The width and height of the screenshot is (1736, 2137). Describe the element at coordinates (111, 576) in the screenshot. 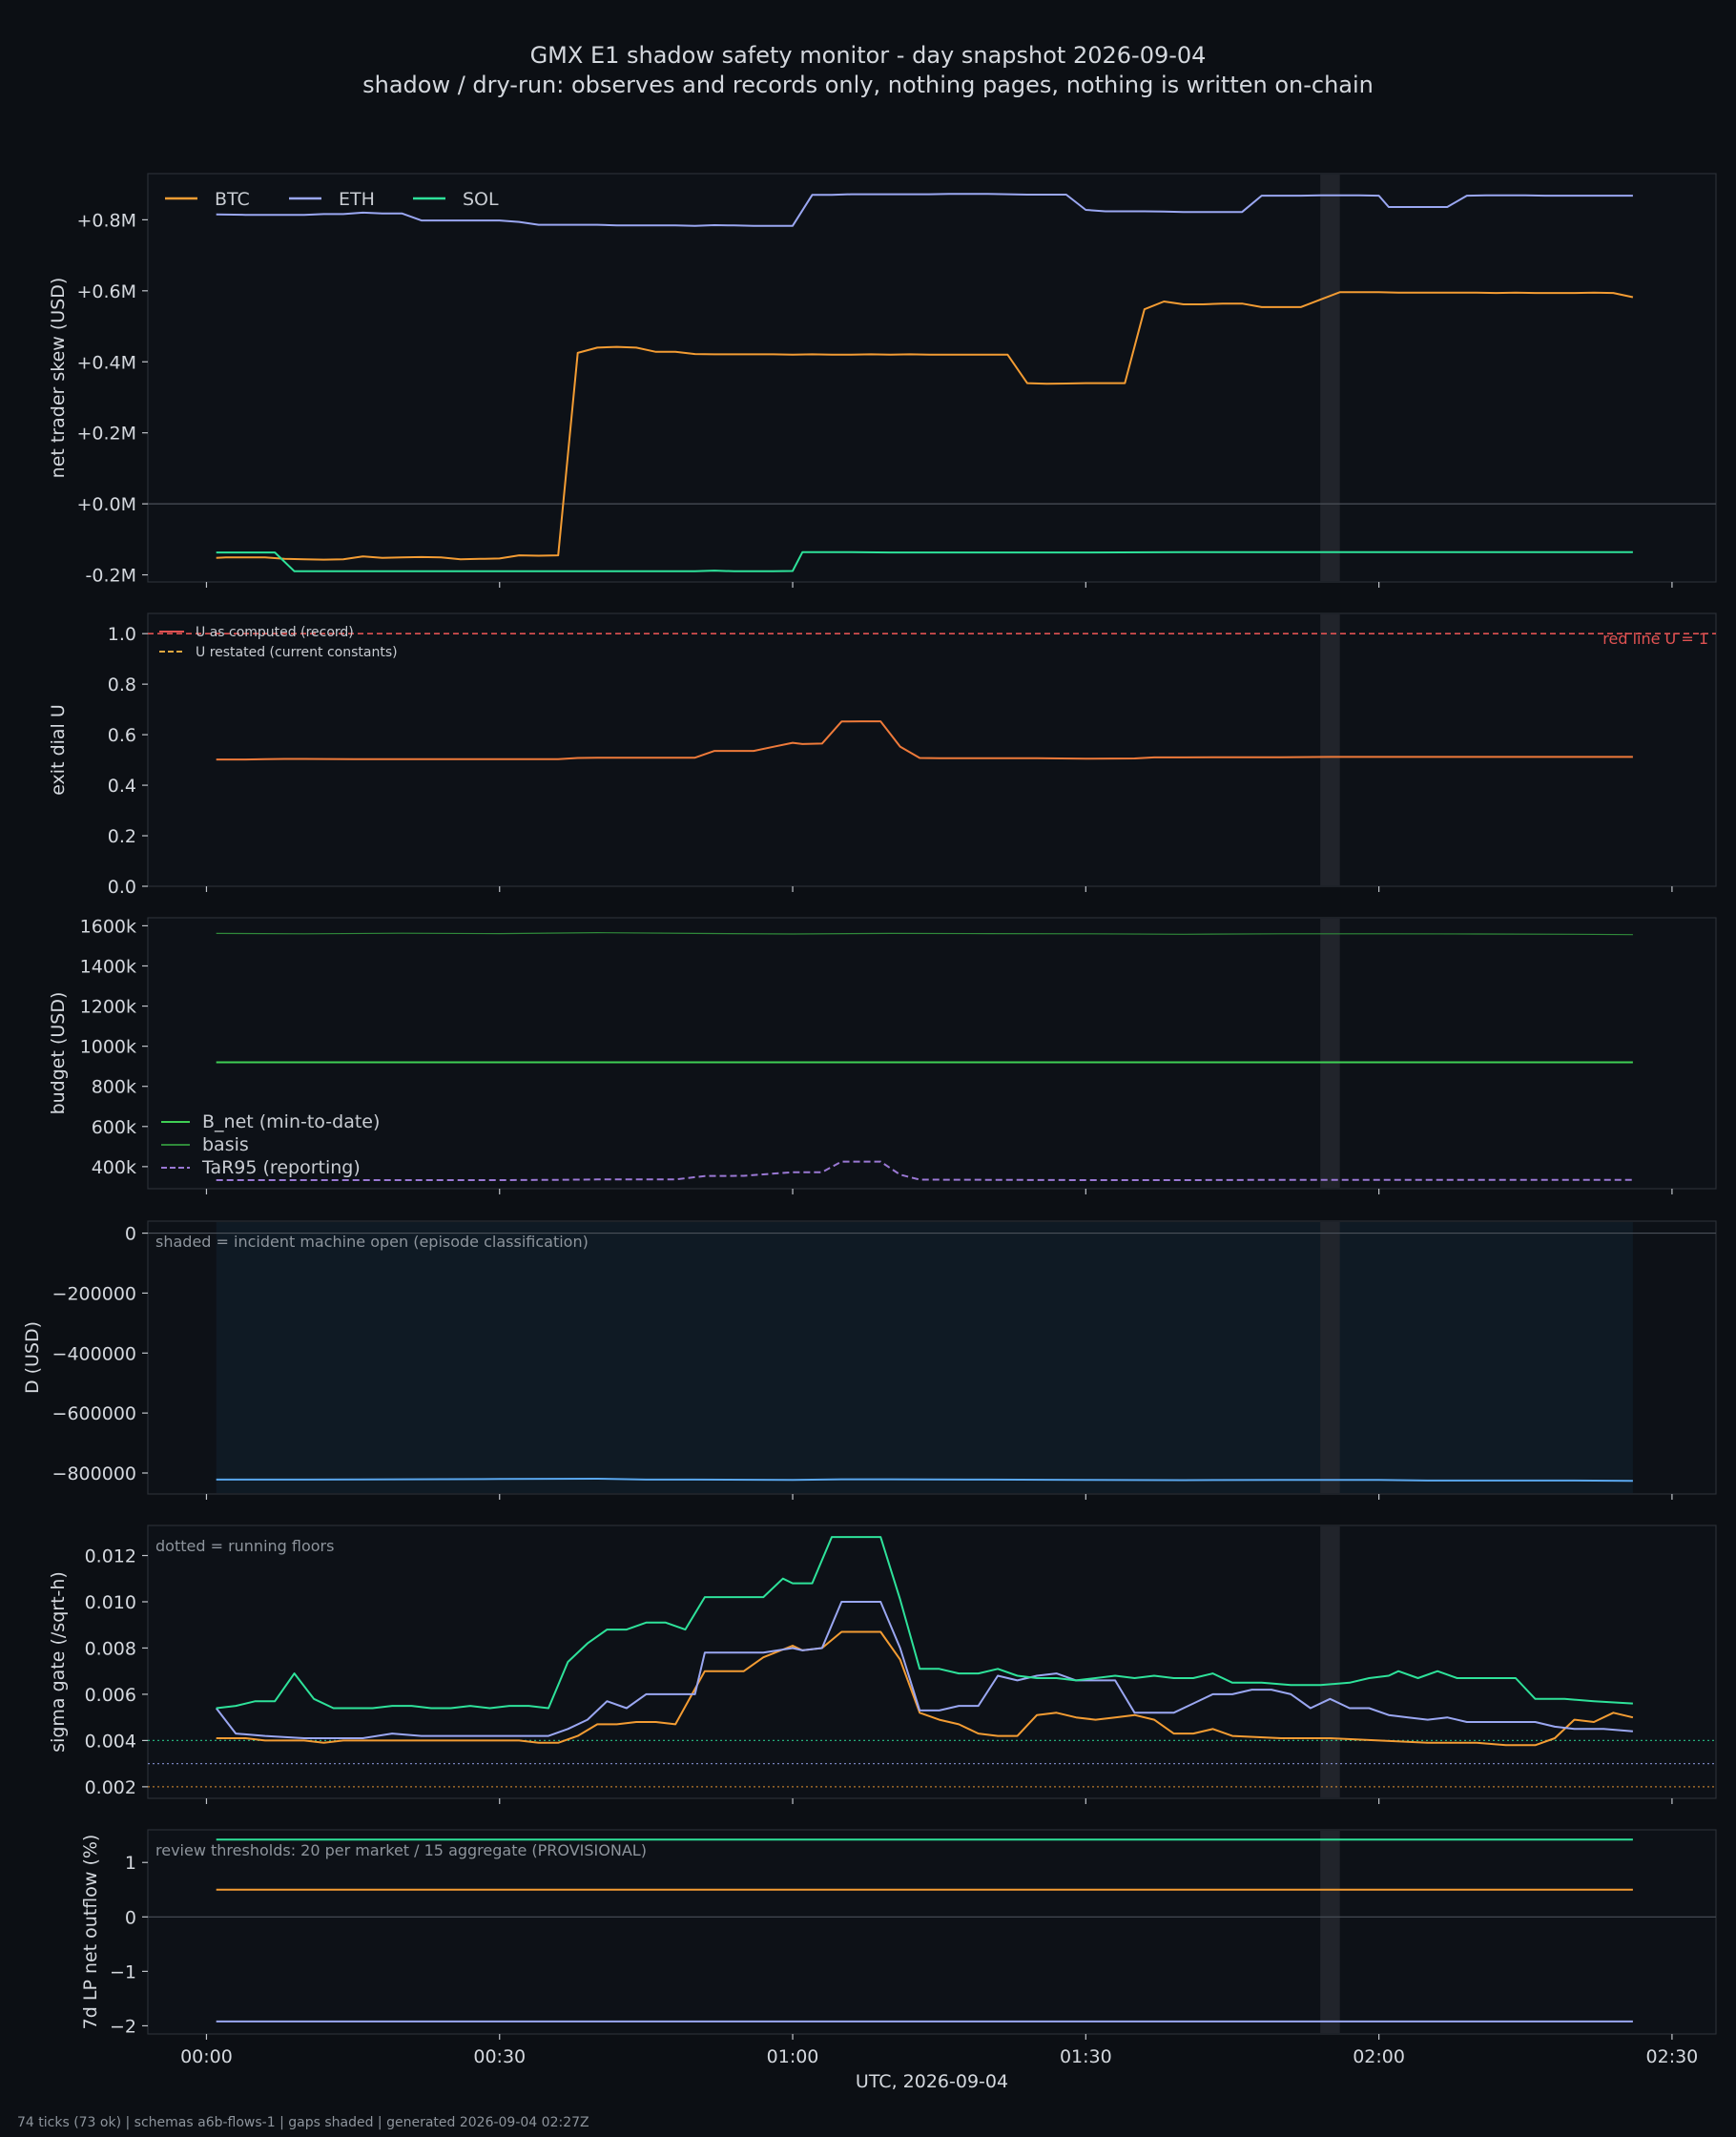

I see `y-tick-label: -0.2M` at that location.